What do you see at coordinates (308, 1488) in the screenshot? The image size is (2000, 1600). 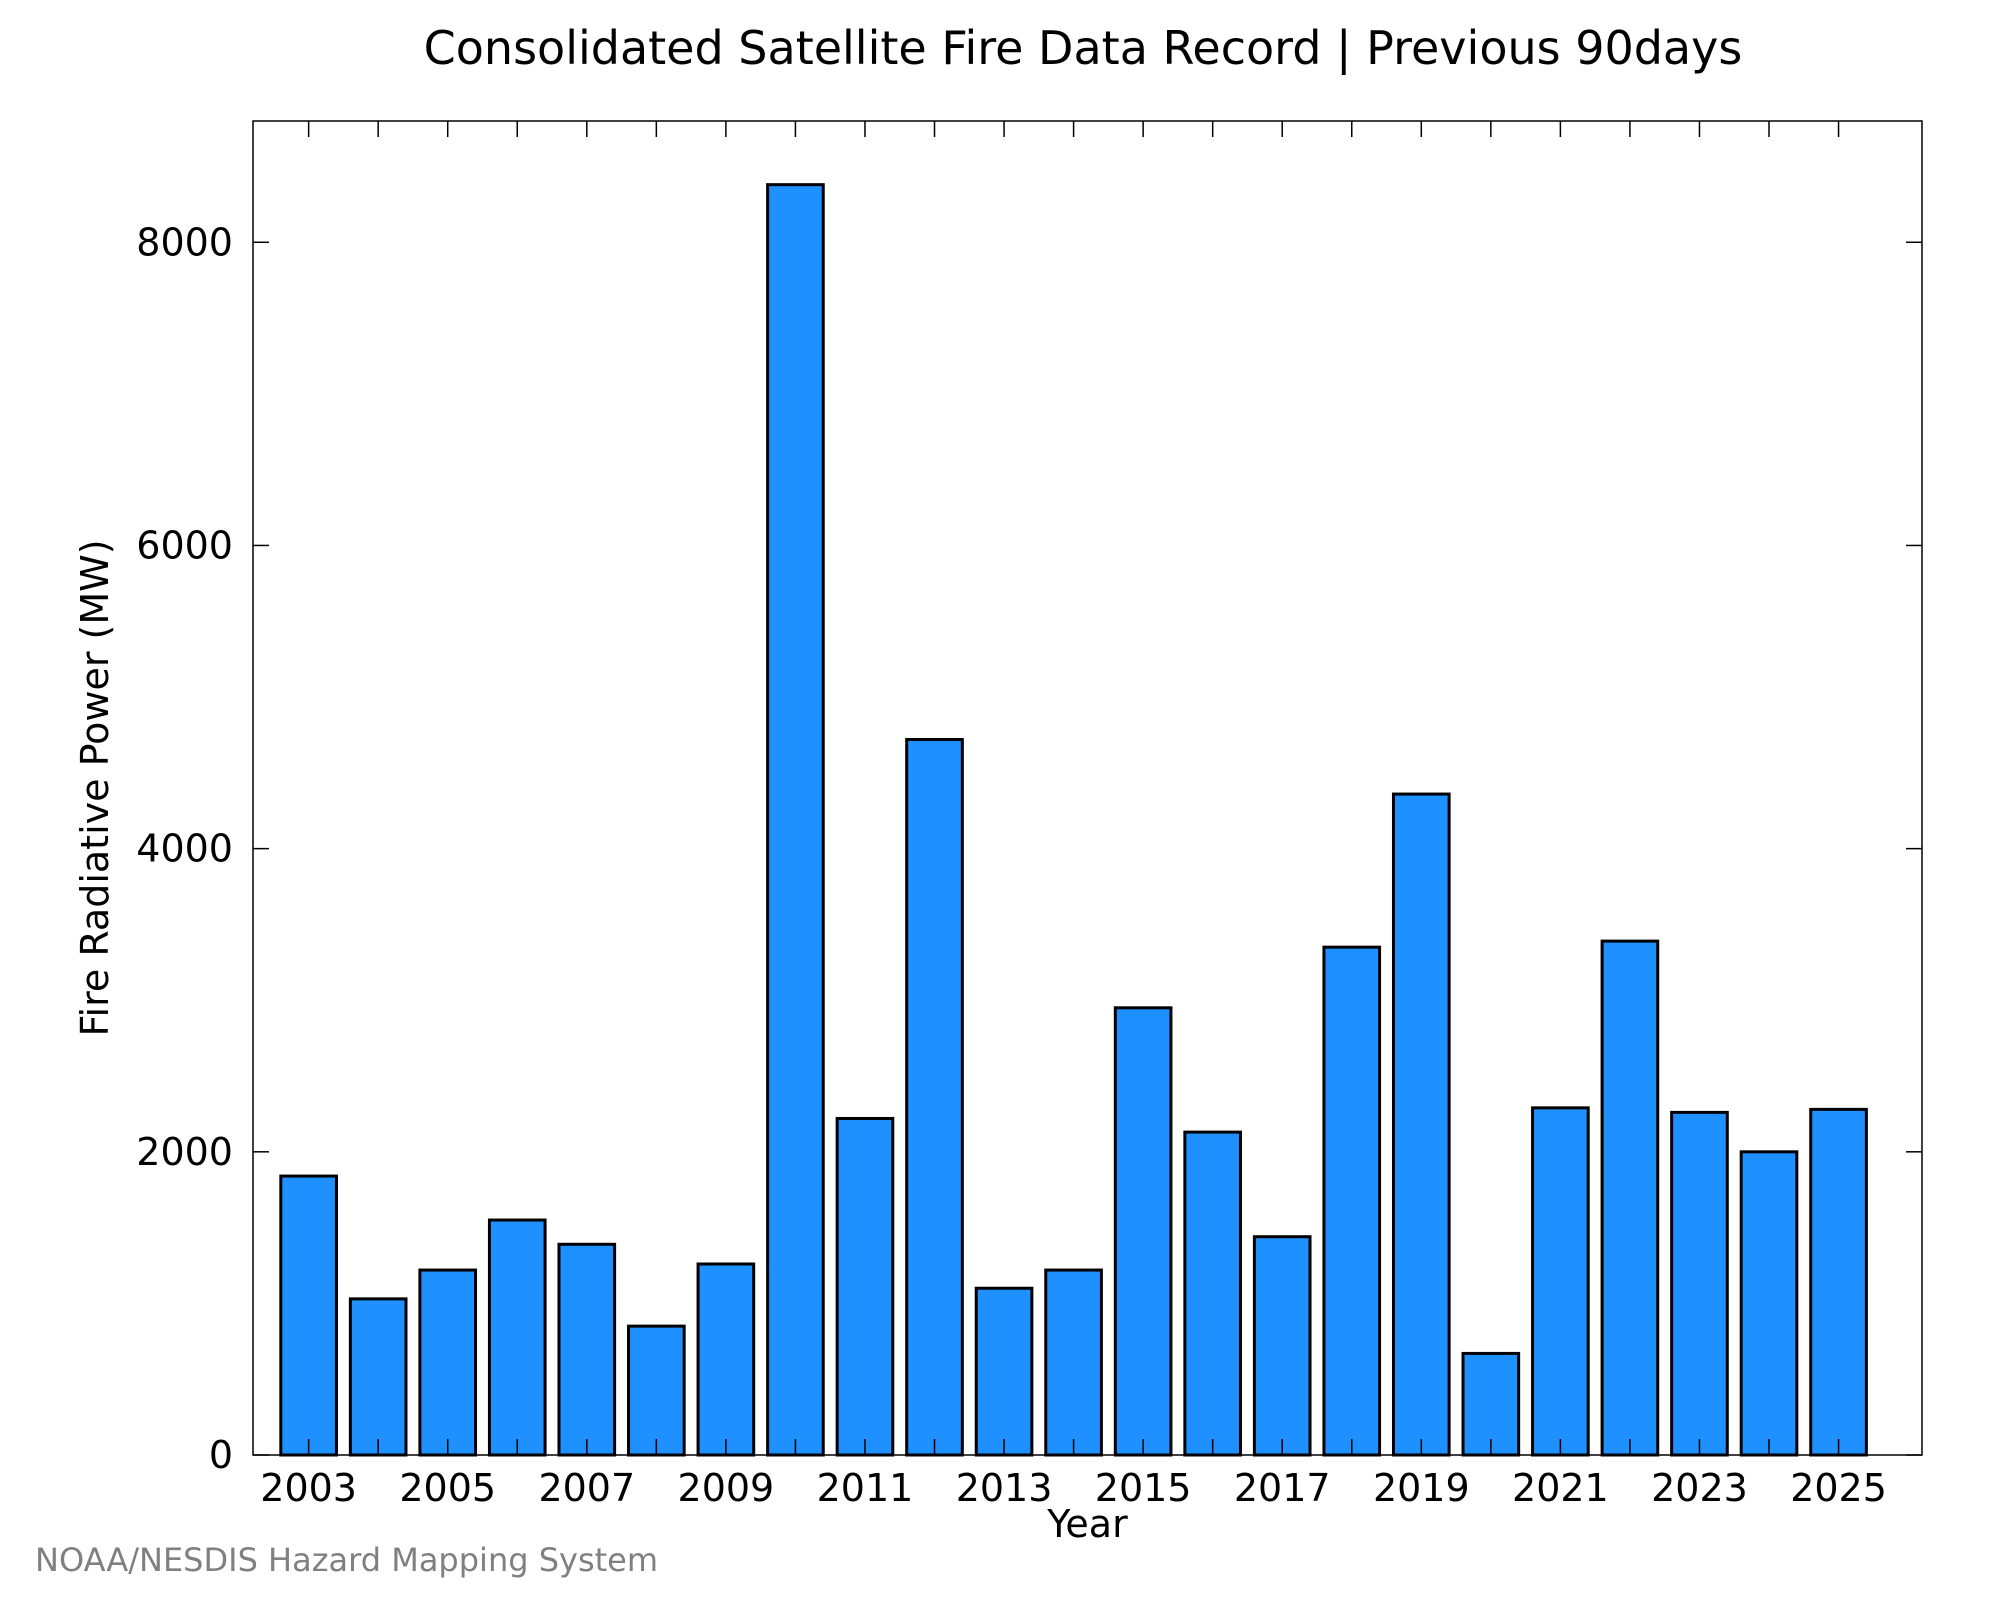 I see `x-tick-label-2003: 2003` at bounding box center [308, 1488].